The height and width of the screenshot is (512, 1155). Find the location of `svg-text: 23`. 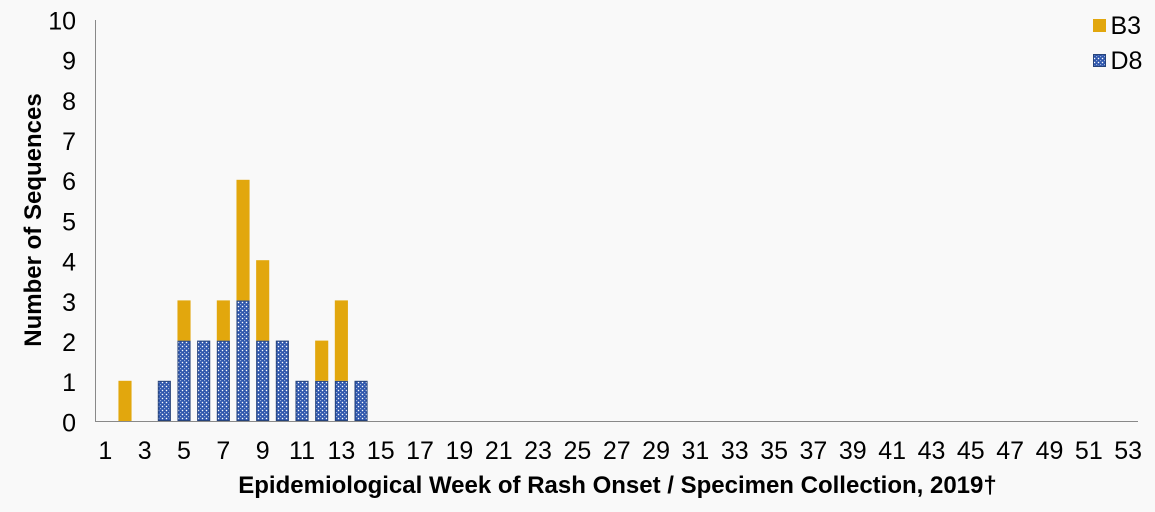

svg-text: 23 is located at coordinates (538, 451).